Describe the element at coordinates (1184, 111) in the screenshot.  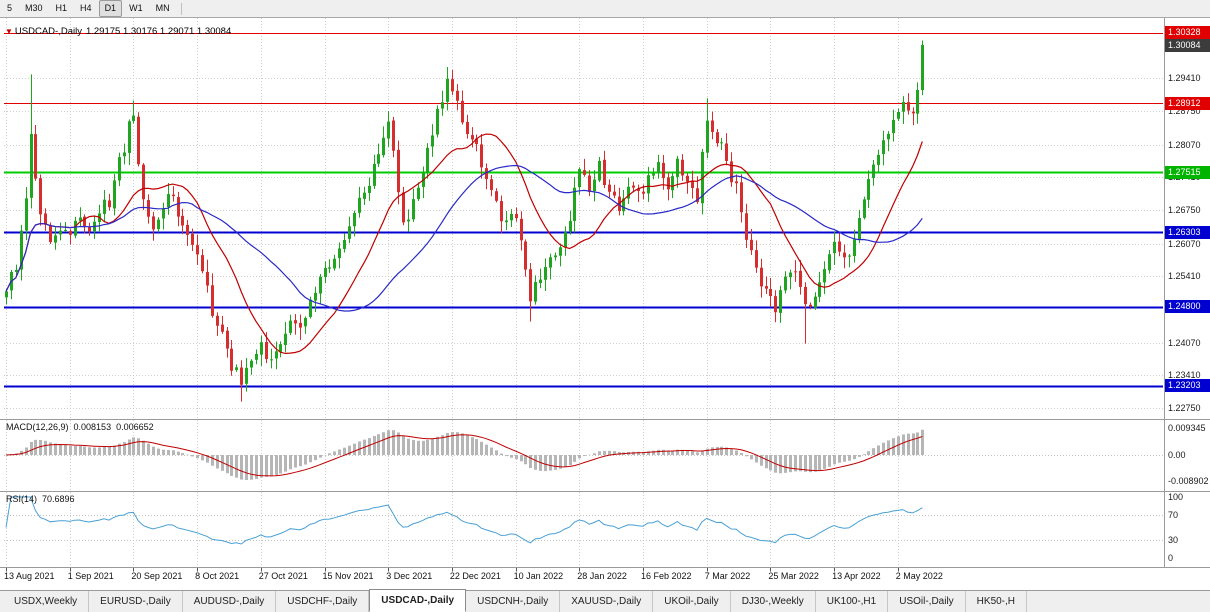
I see `price-axis-label: 1.28750` at that location.